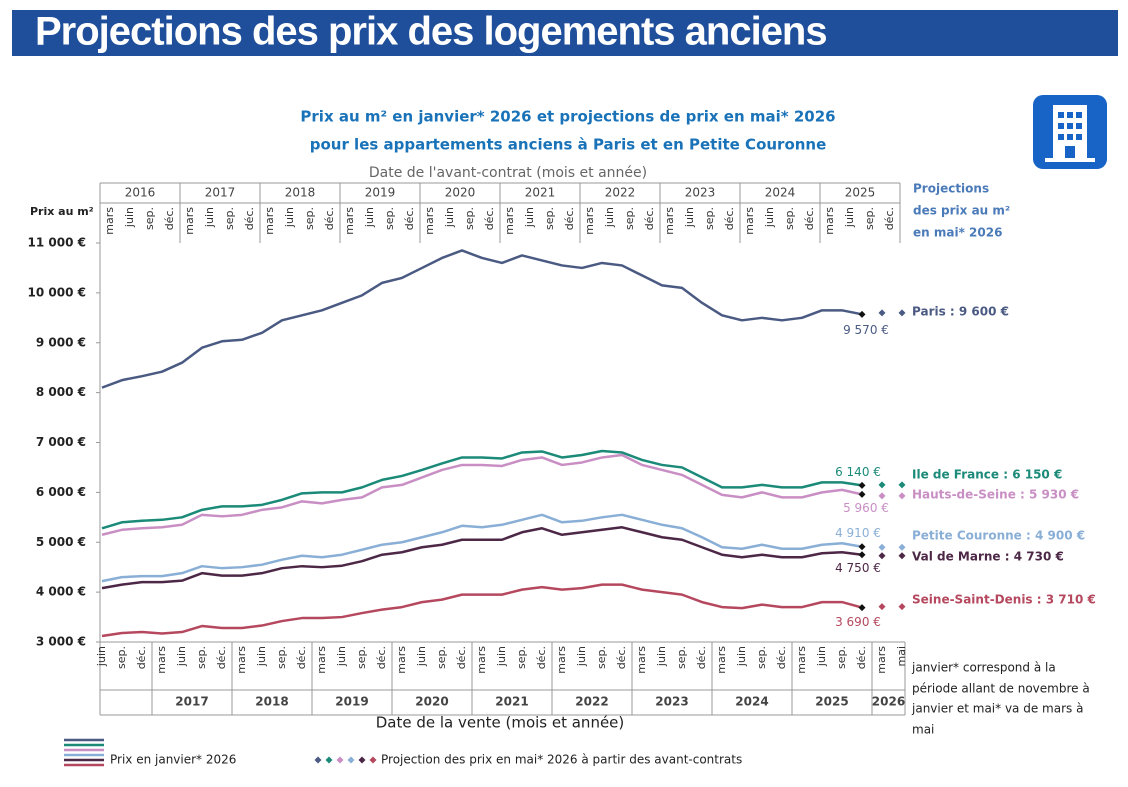 This screenshot has height=787, width=1128. Describe the element at coordinates (61, 642) in the screenshot. I see `y-tick-label: 3 000 €` at that location.